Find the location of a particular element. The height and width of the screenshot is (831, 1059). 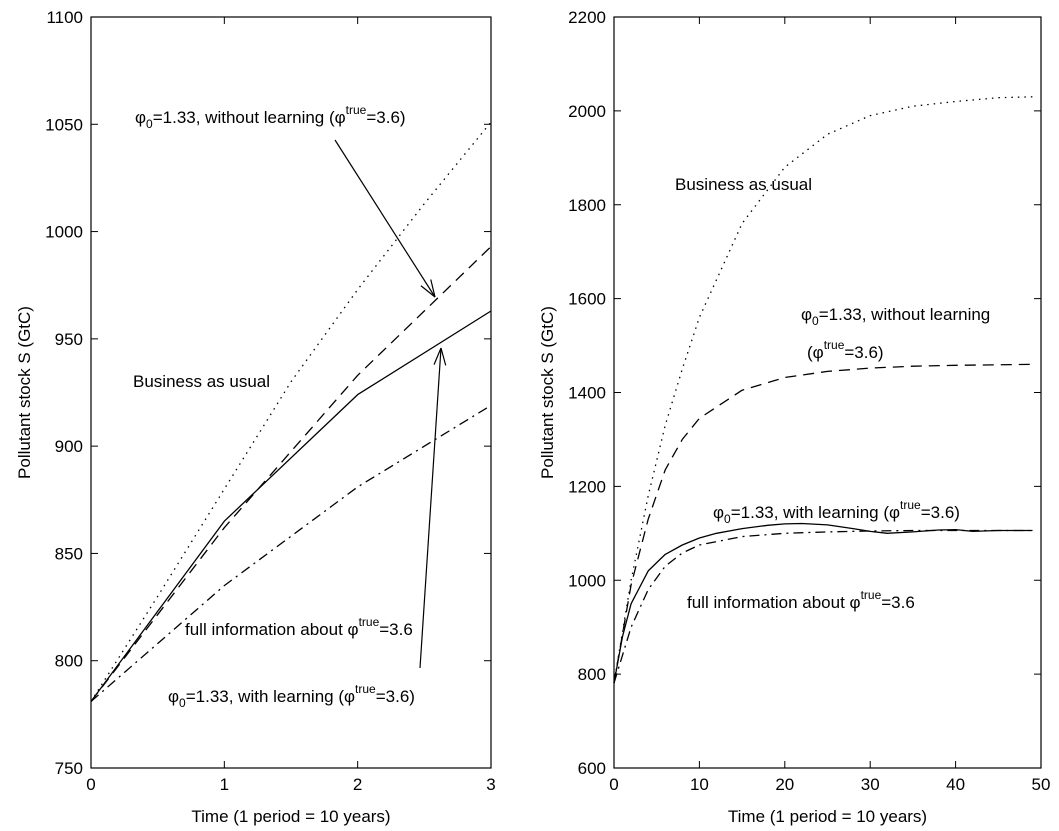

annotation-b4: φ0=1.33, with learning (φtrue=3.6) is located at coordinates (836, 512).